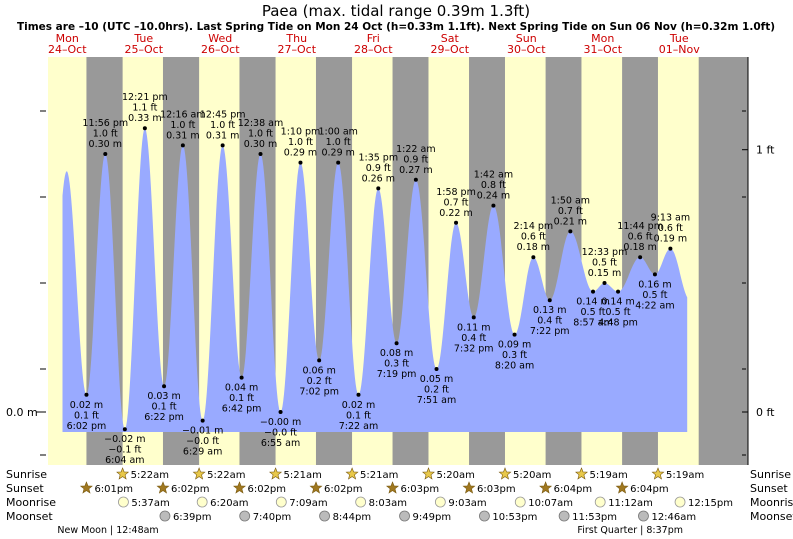 This screenshot has height=539, width=793. What do you see at coordinates (220, 38) in the screenshot?
I see `day-name-2: Wed` at bounding box center [220, 38].